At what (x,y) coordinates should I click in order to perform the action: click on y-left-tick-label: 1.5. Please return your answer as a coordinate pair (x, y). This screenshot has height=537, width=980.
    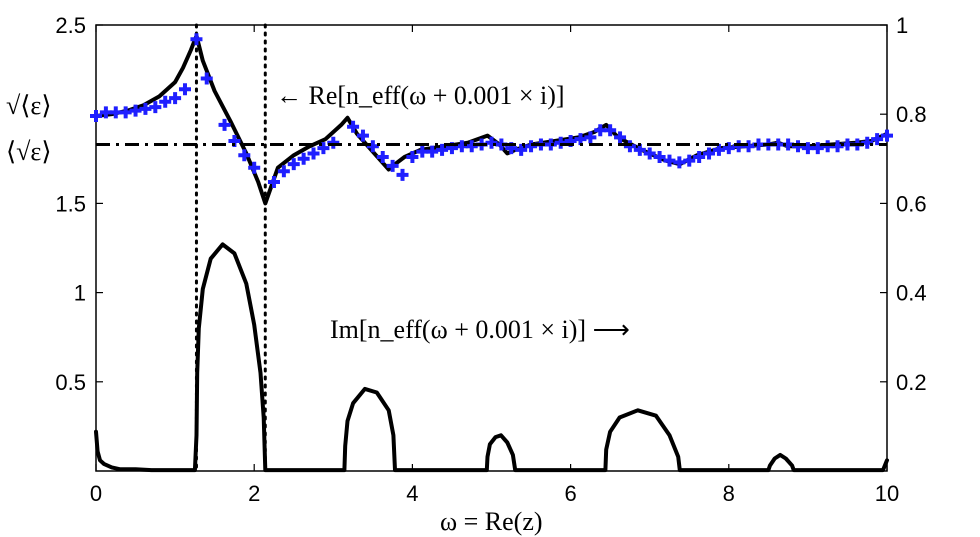
    Looking at the image, I should click on (70, 203).